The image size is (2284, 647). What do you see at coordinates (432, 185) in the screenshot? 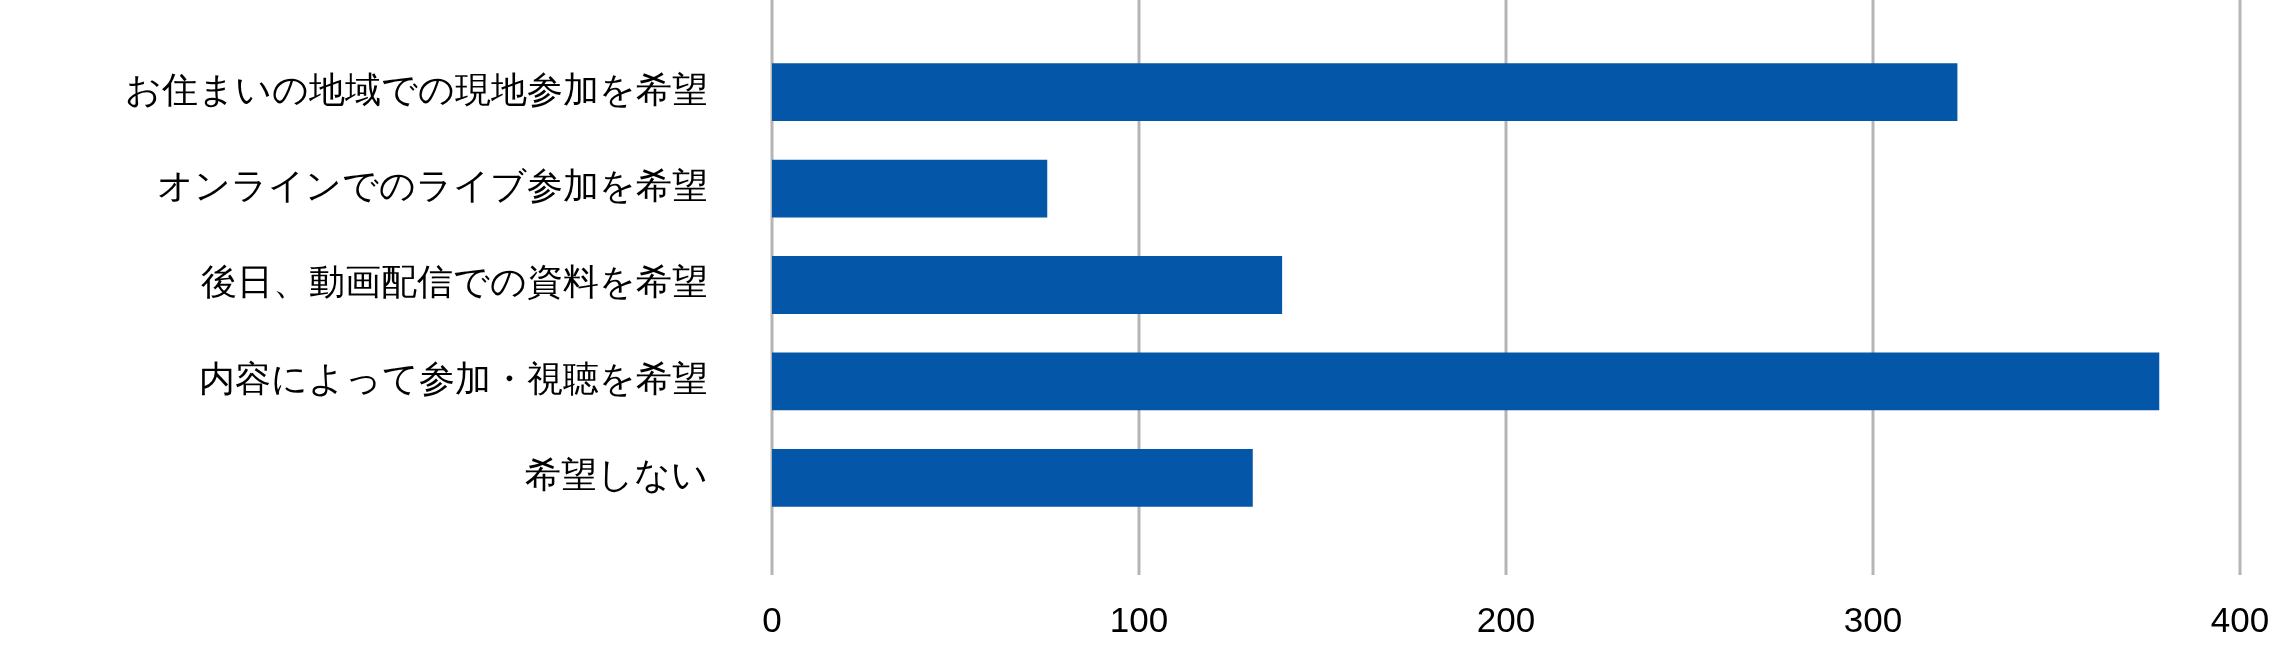
I see `y-tick-label: オンラインでのライブ参加を希望` at bounding box center [432, 185].